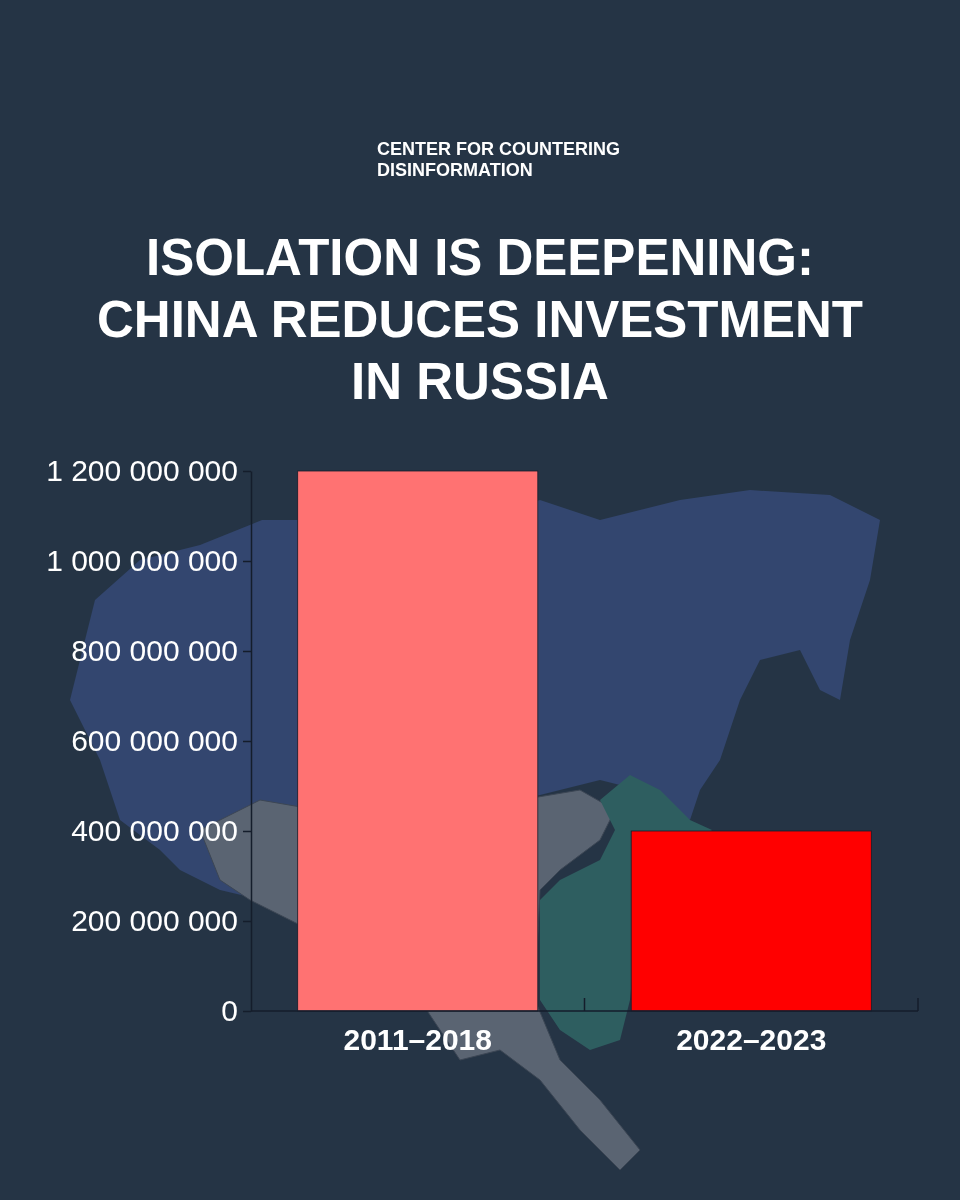 The height and width of the screenshot is (1200, 960). Describe the element at coordinates (154, 651) in the screenshot. I see `y-tick-label: 800 000 000` at that location.